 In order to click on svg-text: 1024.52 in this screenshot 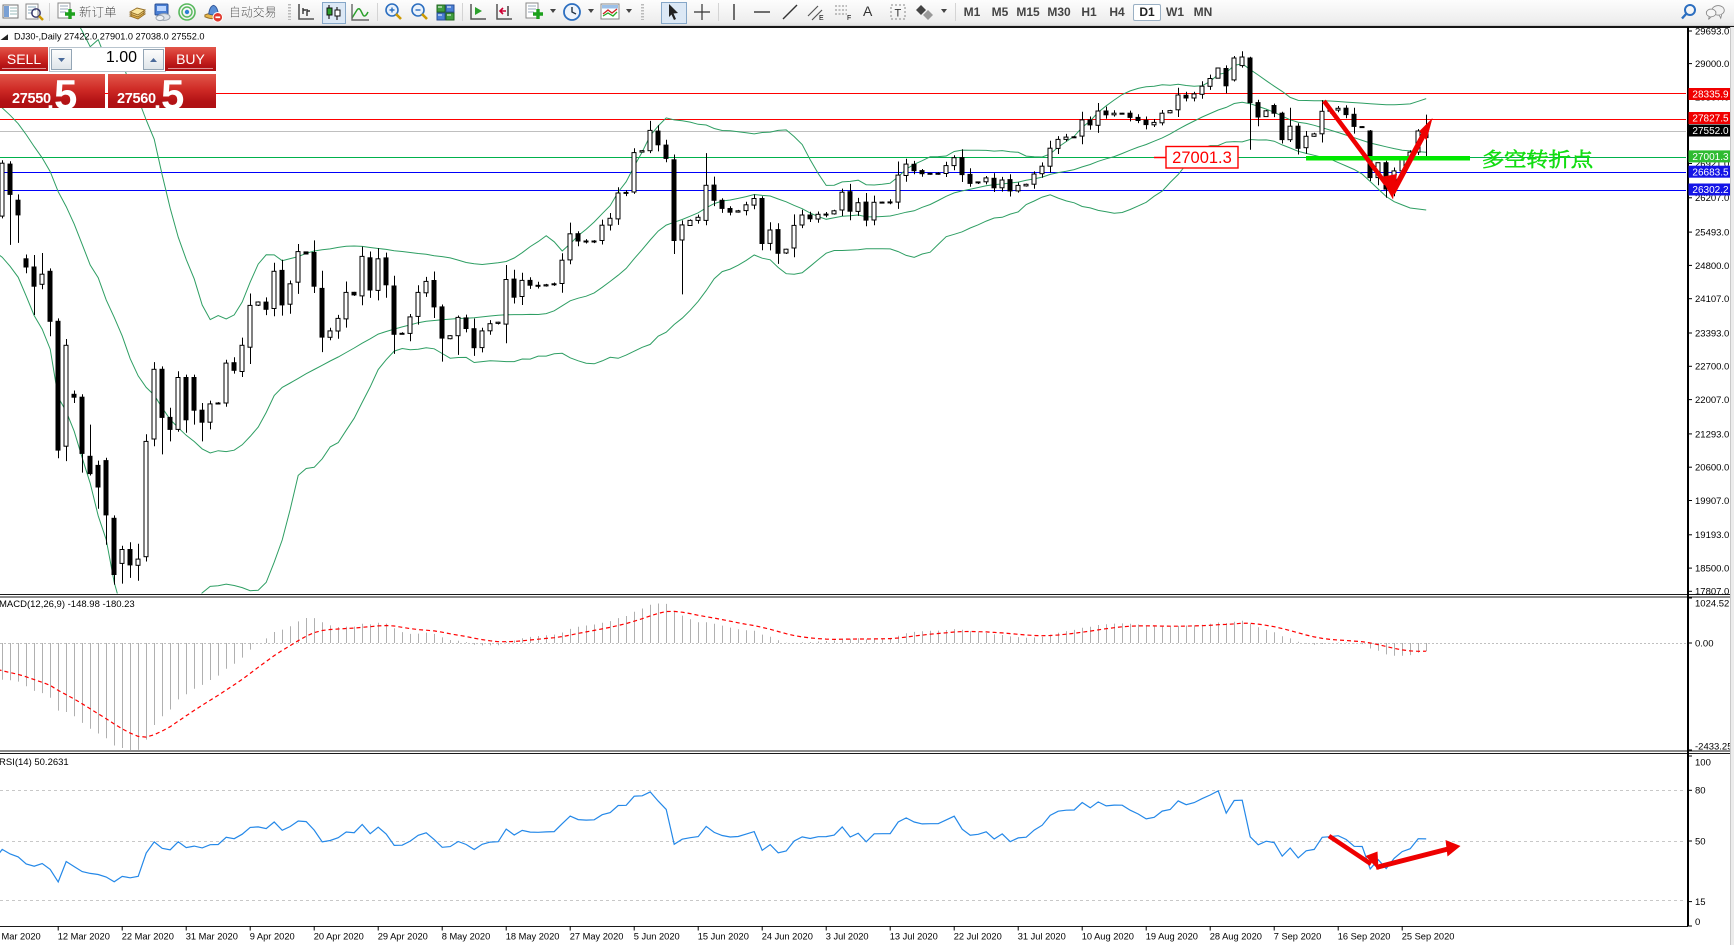, I will do `click(1712, 603)`.